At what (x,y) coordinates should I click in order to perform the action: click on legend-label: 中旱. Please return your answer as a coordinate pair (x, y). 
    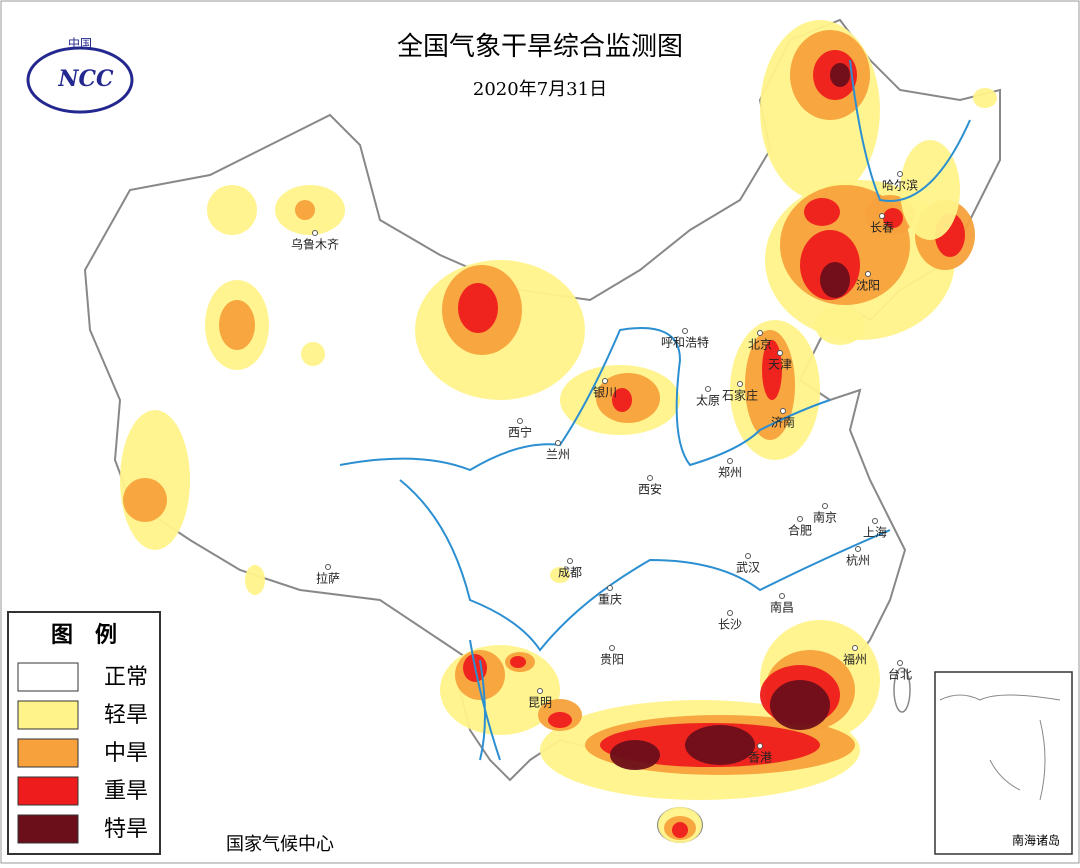
    Looking at the image, I should click on (126, 753).